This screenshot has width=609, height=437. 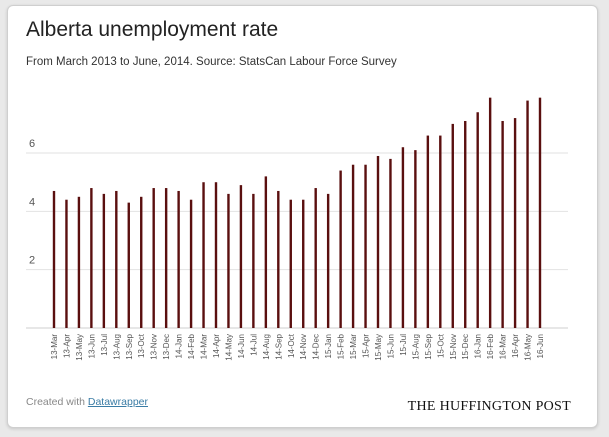 I want to click on x-tick-label: 15-Jul, so click(x=403, y=345).